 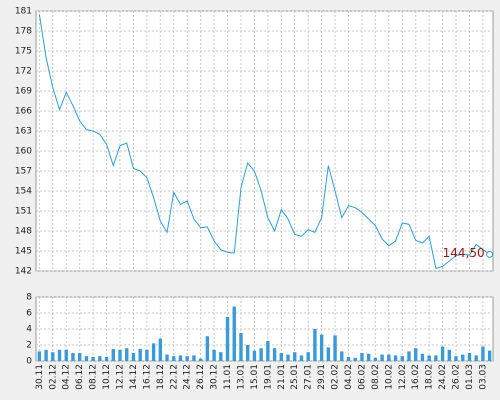 What do you see at coordinates (322, 377) in the screenshot?
I see `x-tick-label: 29.01` at bounding box center [322, 377].